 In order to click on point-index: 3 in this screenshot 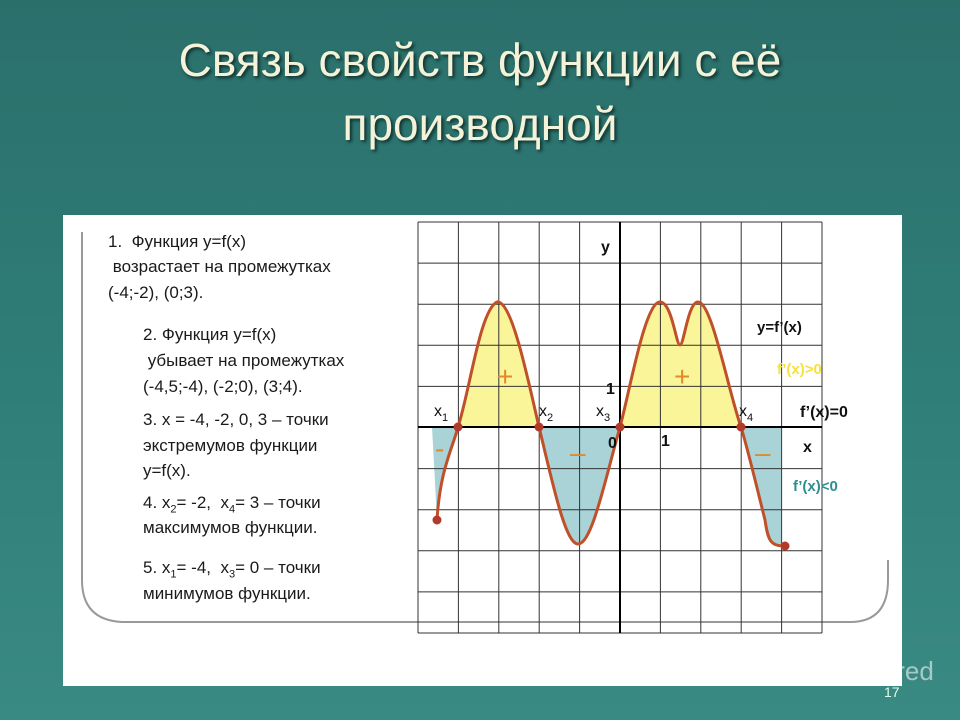, I will do `click(607, 418)`.